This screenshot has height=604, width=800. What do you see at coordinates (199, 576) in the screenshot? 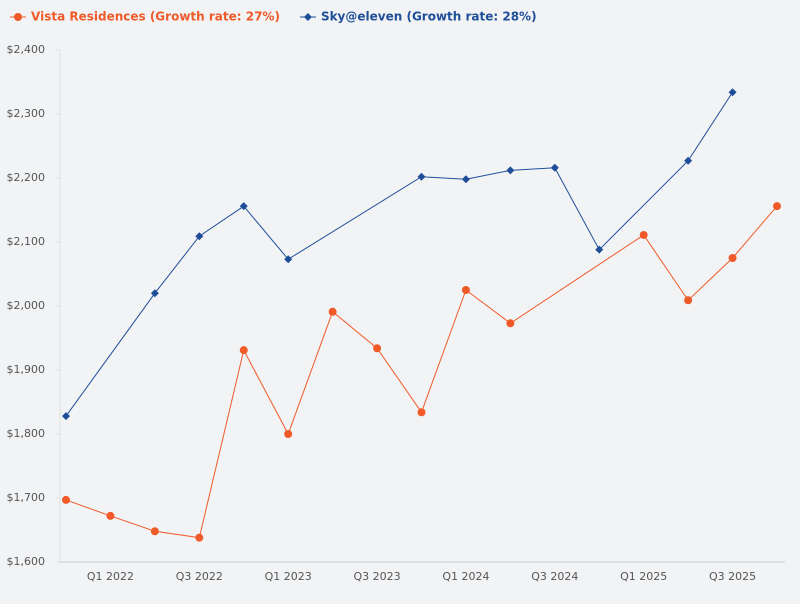
I see `x-tick-label: Q3 2022` at bounding box center [199, 576].